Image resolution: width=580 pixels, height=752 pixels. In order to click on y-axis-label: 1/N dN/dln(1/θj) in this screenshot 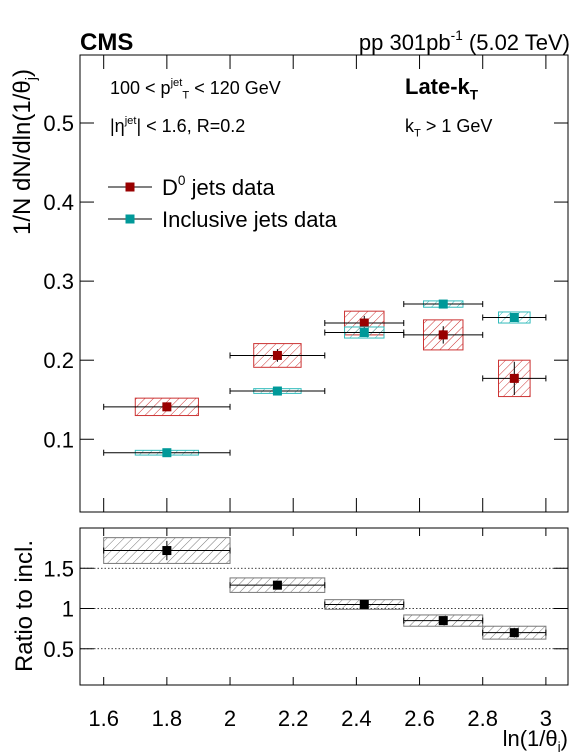, I will do `click(24, 152)`.